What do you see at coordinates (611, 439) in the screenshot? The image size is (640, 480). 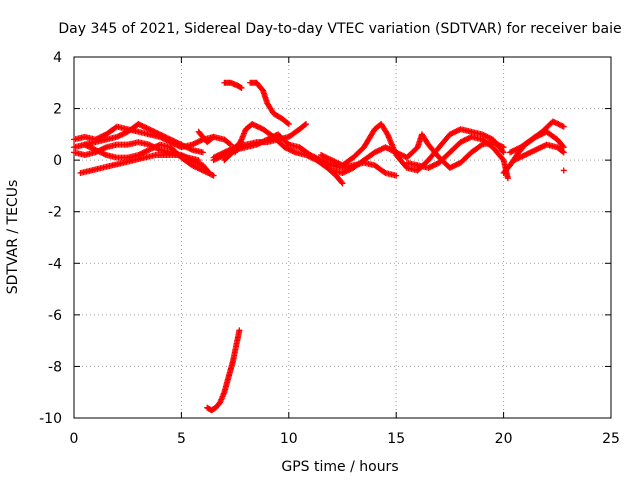 I see `x-tick-label: 25` at bounding box center [611, 439].